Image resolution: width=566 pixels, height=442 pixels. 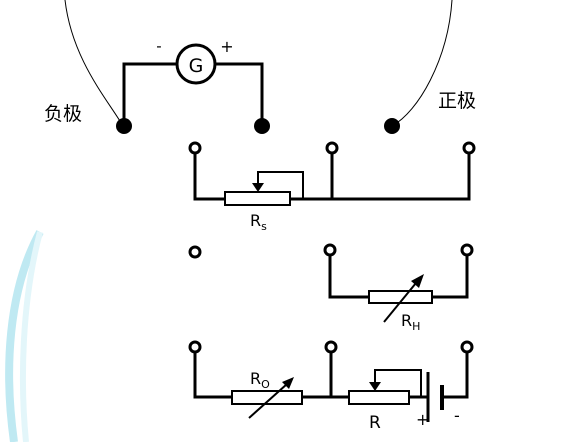 What do you see at coordinates (332, 148) in the screenshot?
I see `terminal-row1-middle` at bounding box center [332, 148].